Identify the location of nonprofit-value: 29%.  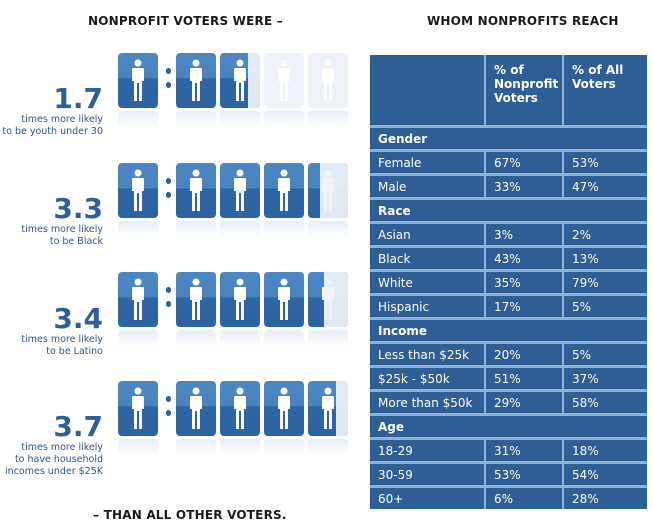
(524, 402).